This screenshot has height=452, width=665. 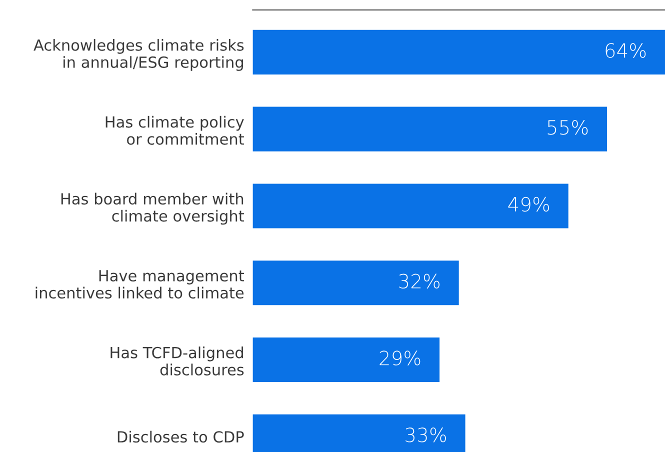 I want to click on data-label: 64%, so click(x=626, y=50).